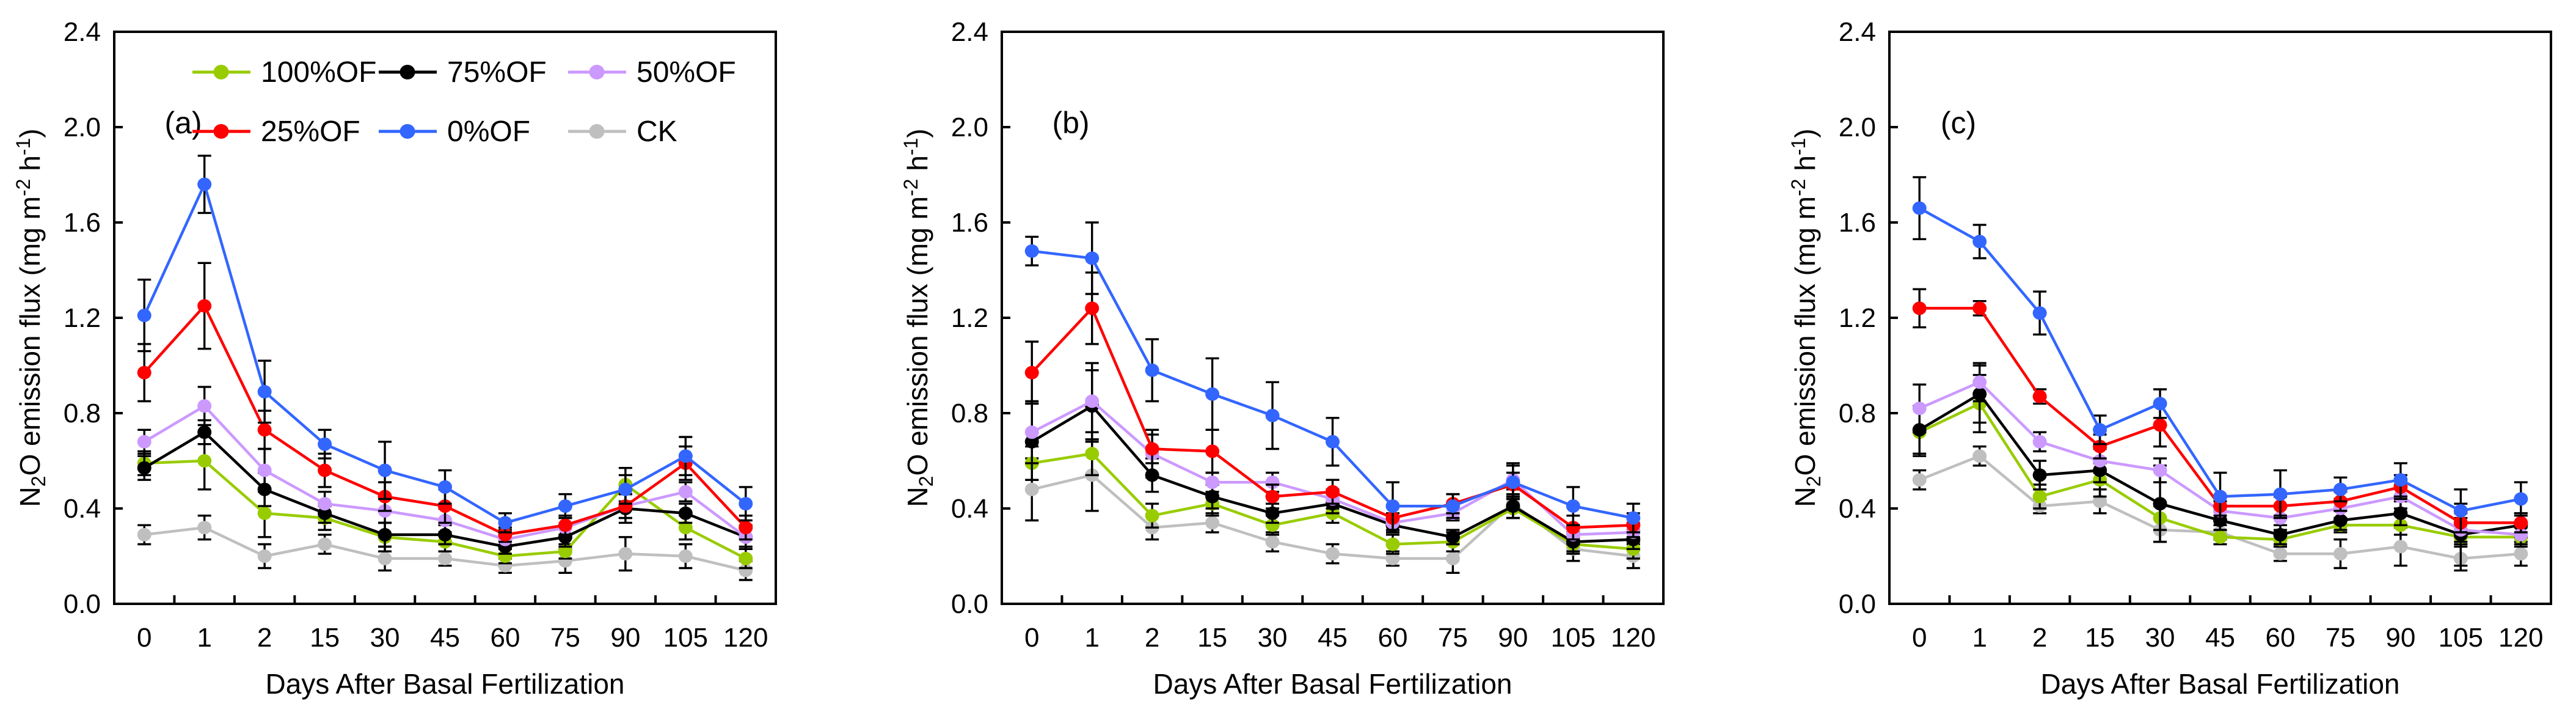 This screenshot has width=2576, height=712. Describe the element at coordinates (183, 123) in the screenshot. I see `panel-letter: (a)` at that location.